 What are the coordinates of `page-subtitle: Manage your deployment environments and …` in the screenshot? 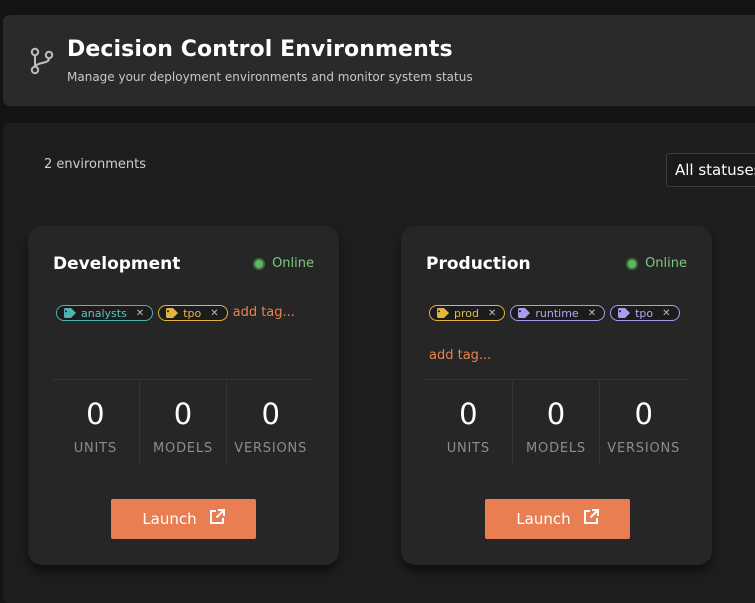 It's located at (270, 77).